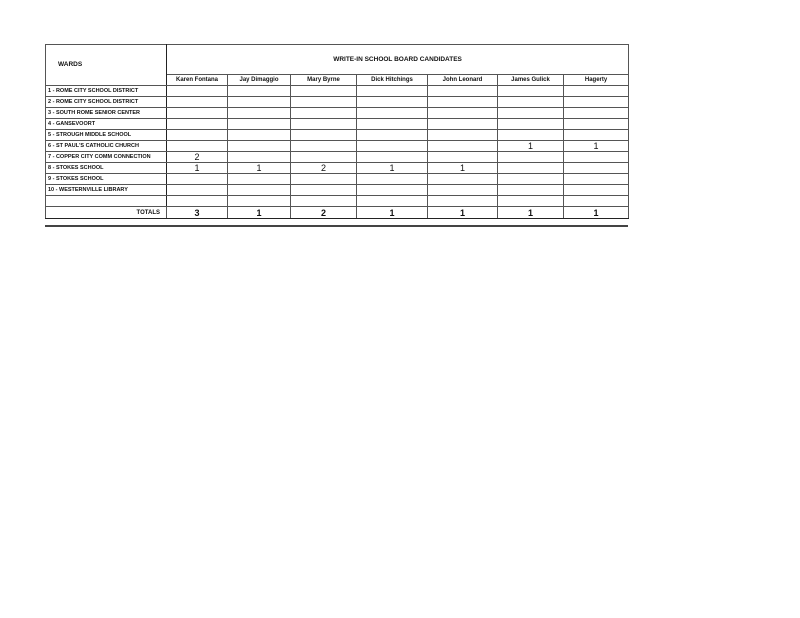 The image size is (800, 618). What do you see at coordinates (106, 146) in the screenshot?
I see `ward-name: 6 - ST PAUL'S CATHOLIC CHURCH` at bounding box center [106, 146].